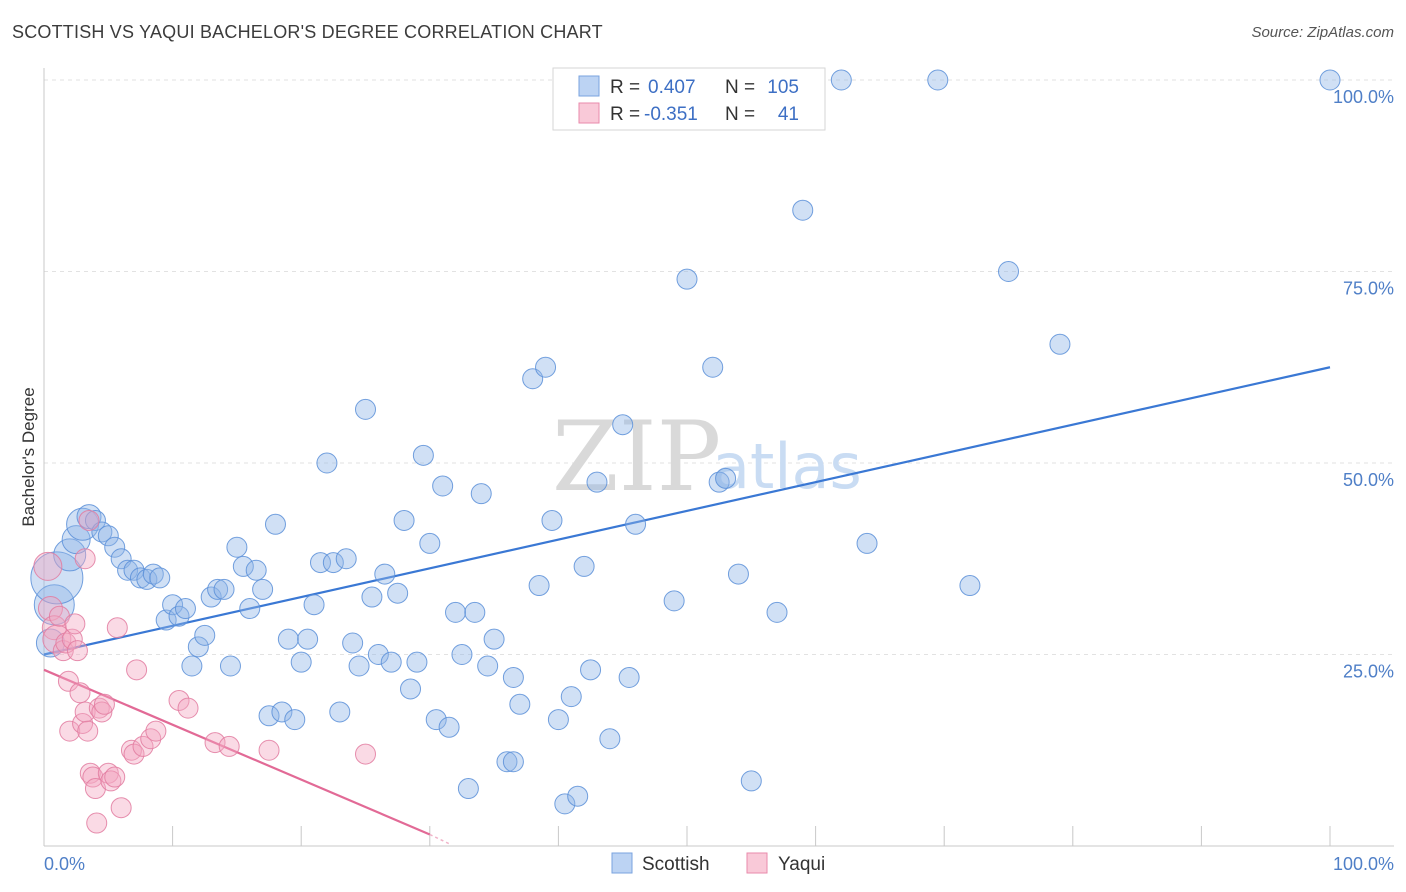 Image resolution: width=1406 pixels, height=892 pixels. Describe the element at coordinates (1363, 384) in the screenshot. I see `y-tick-labels: 25.0% 50.0% 75.0% 100.0%` at that location.